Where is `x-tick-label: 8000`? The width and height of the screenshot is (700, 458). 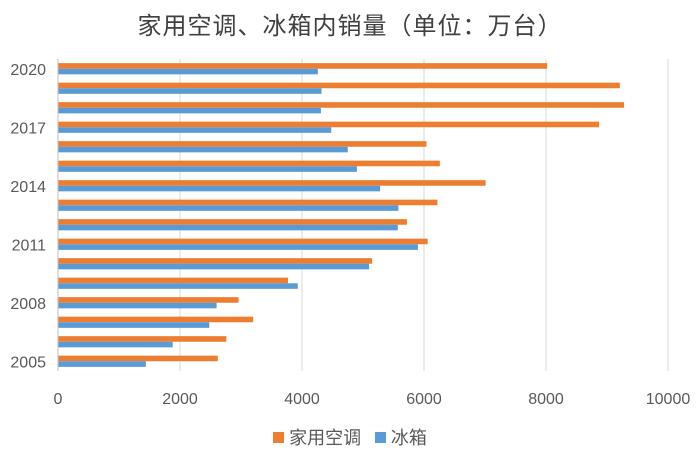
x-tick-label: 8000 is located at coordinates (546, 399).